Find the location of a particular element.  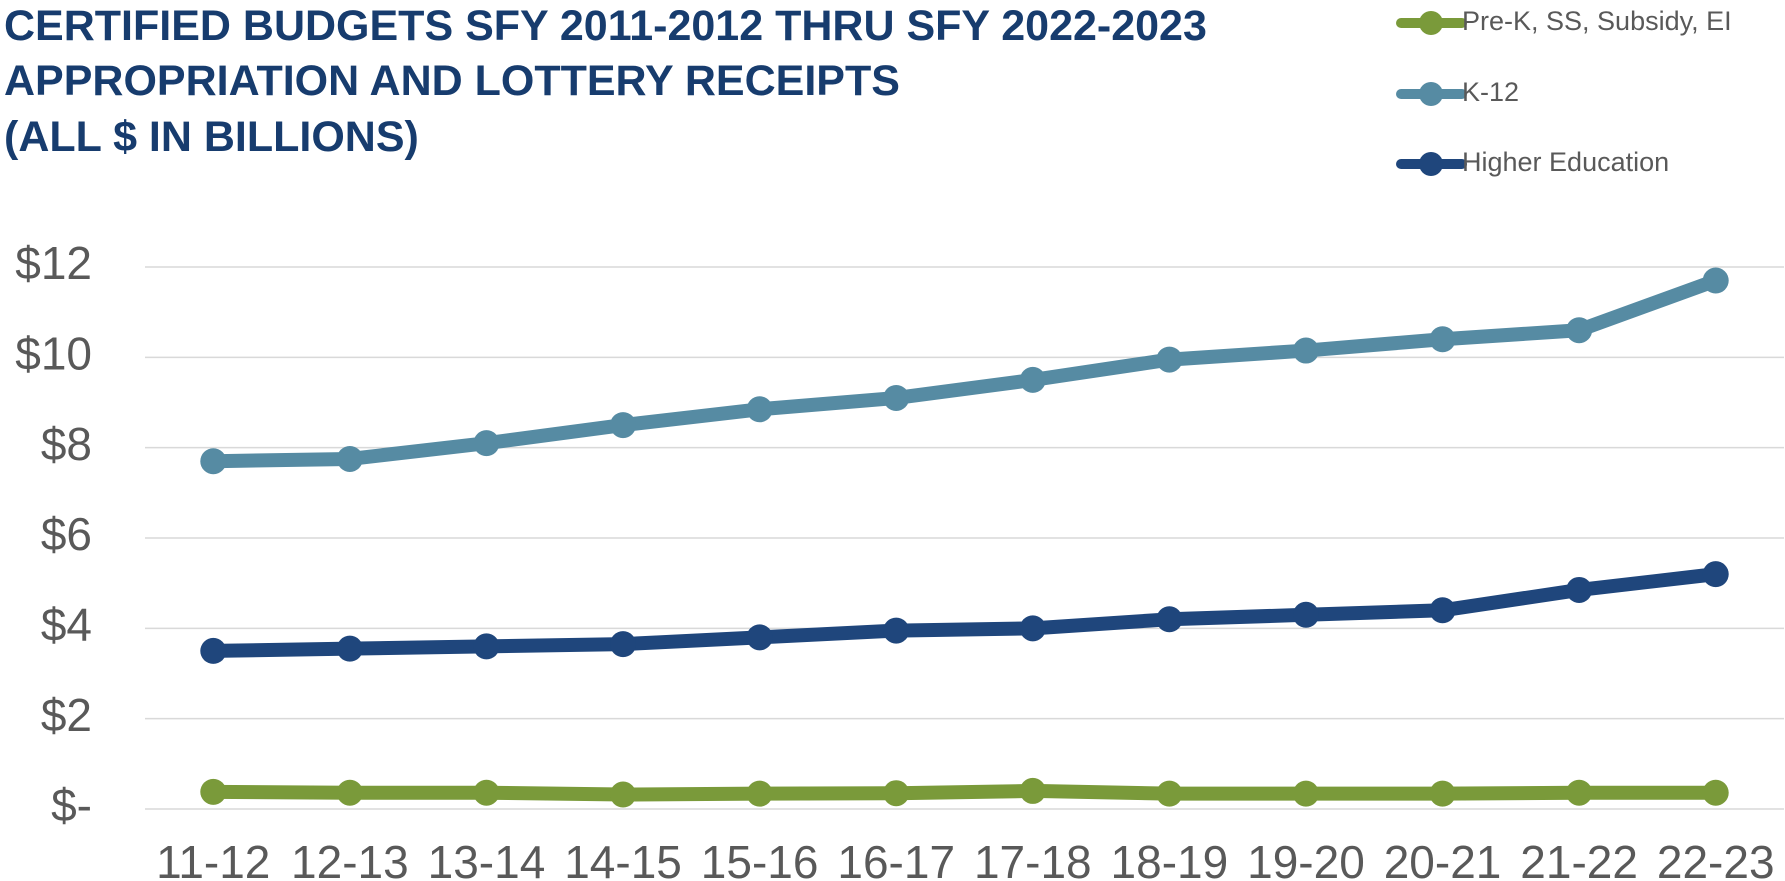

legend-label: Pre-K, SS, Subsidy, EI is located at coordinates (1597, 21).